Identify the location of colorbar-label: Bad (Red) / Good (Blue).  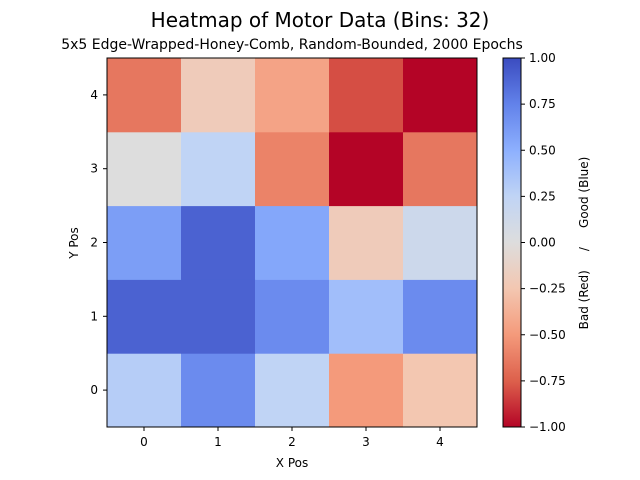
(584, 243).